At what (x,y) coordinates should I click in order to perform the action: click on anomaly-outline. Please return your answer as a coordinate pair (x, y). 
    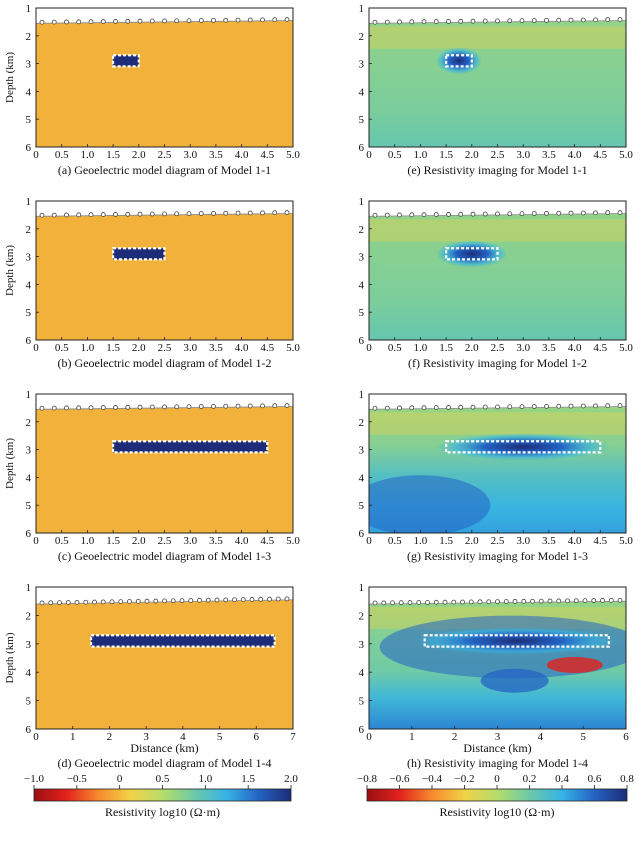
    Looking at the image, I should click on (190, 447).